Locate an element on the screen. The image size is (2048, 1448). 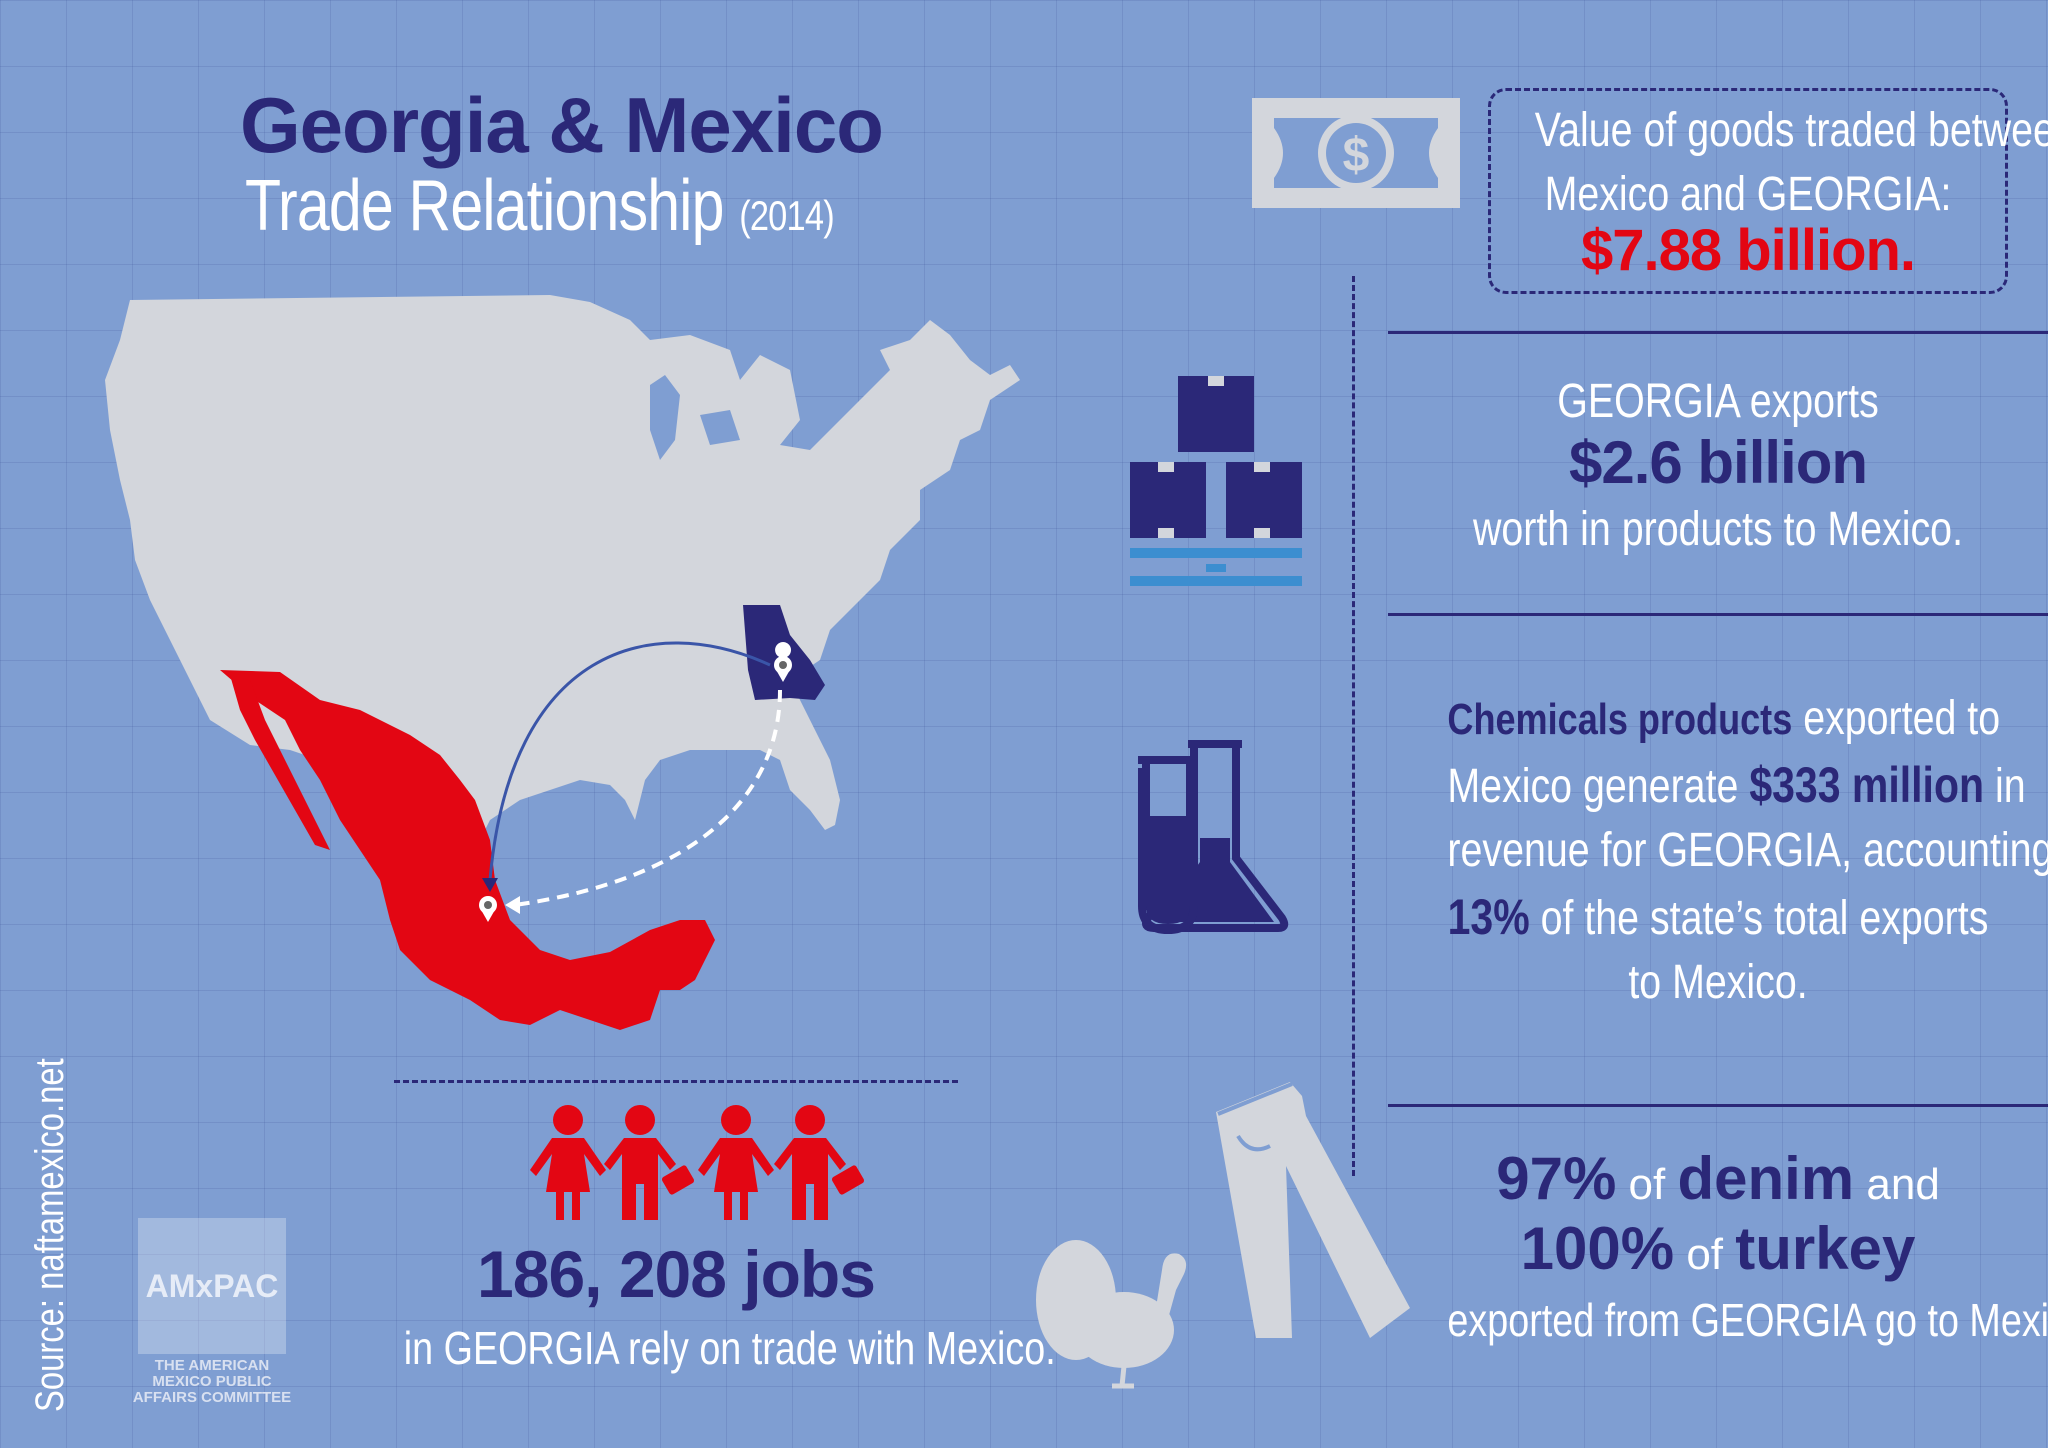
jobs-value: 186, 208 jobs is located at coordinates (676, 1274).